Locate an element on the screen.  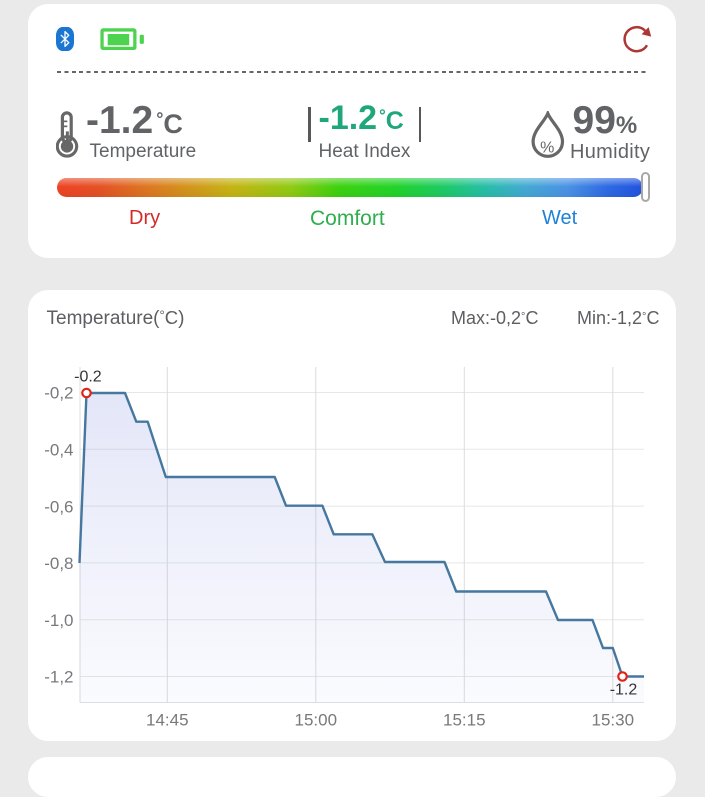
svg-text: -1,2 is located at coordinates (58, 677).